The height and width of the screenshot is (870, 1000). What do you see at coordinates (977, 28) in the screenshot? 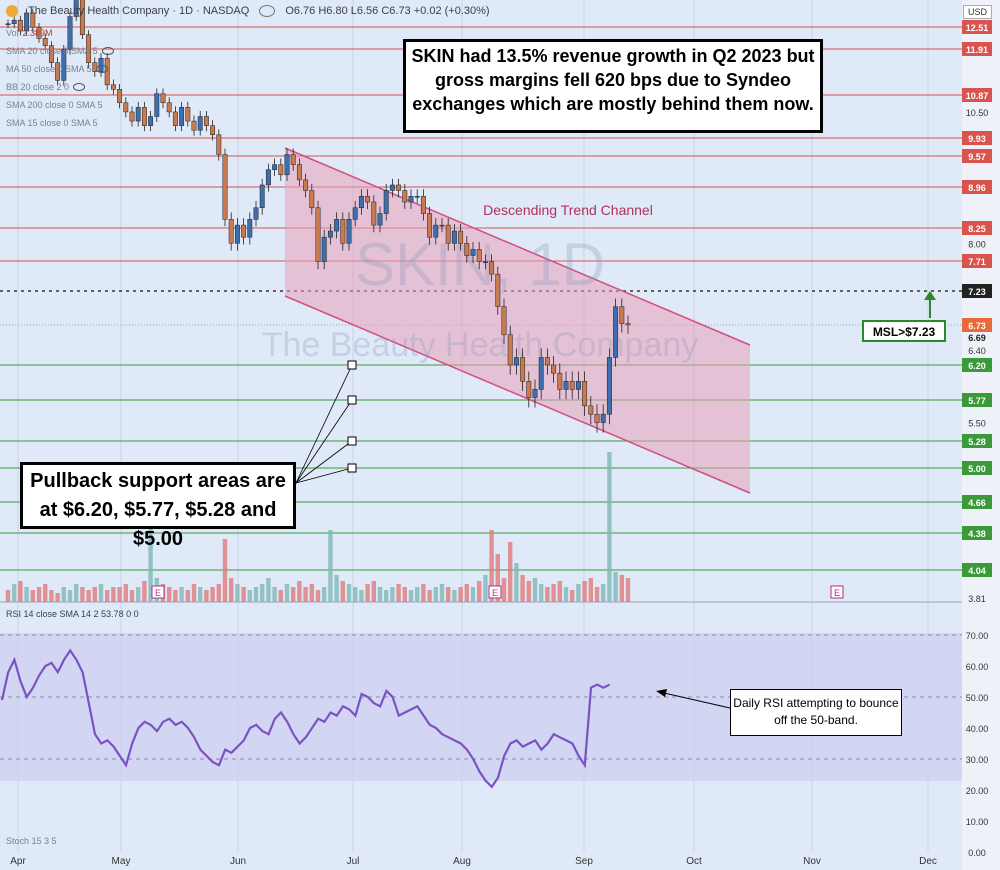
I see `resistance-tag-label-0: 12.51` at bounding box center [977, 28].